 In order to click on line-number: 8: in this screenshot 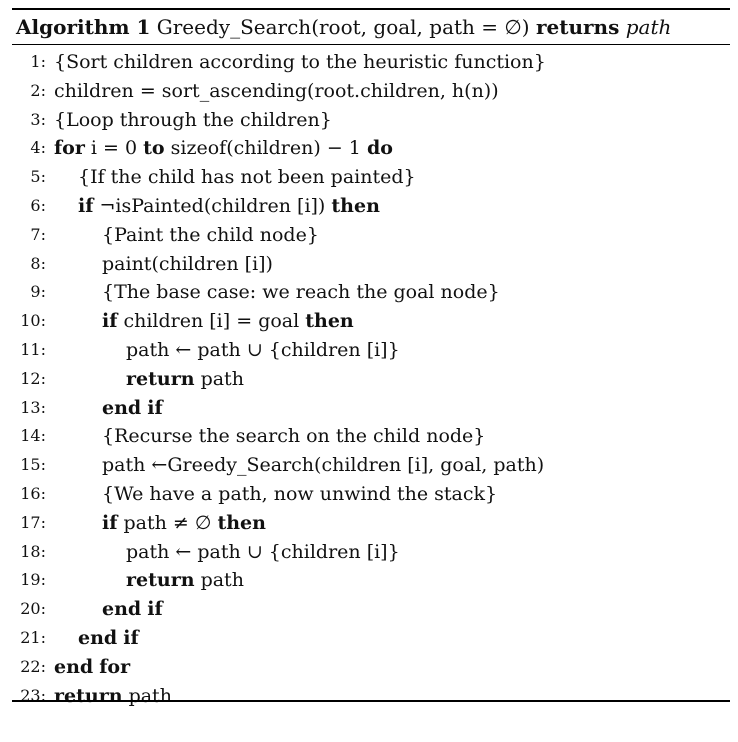, I will do `click(38, 263)`.